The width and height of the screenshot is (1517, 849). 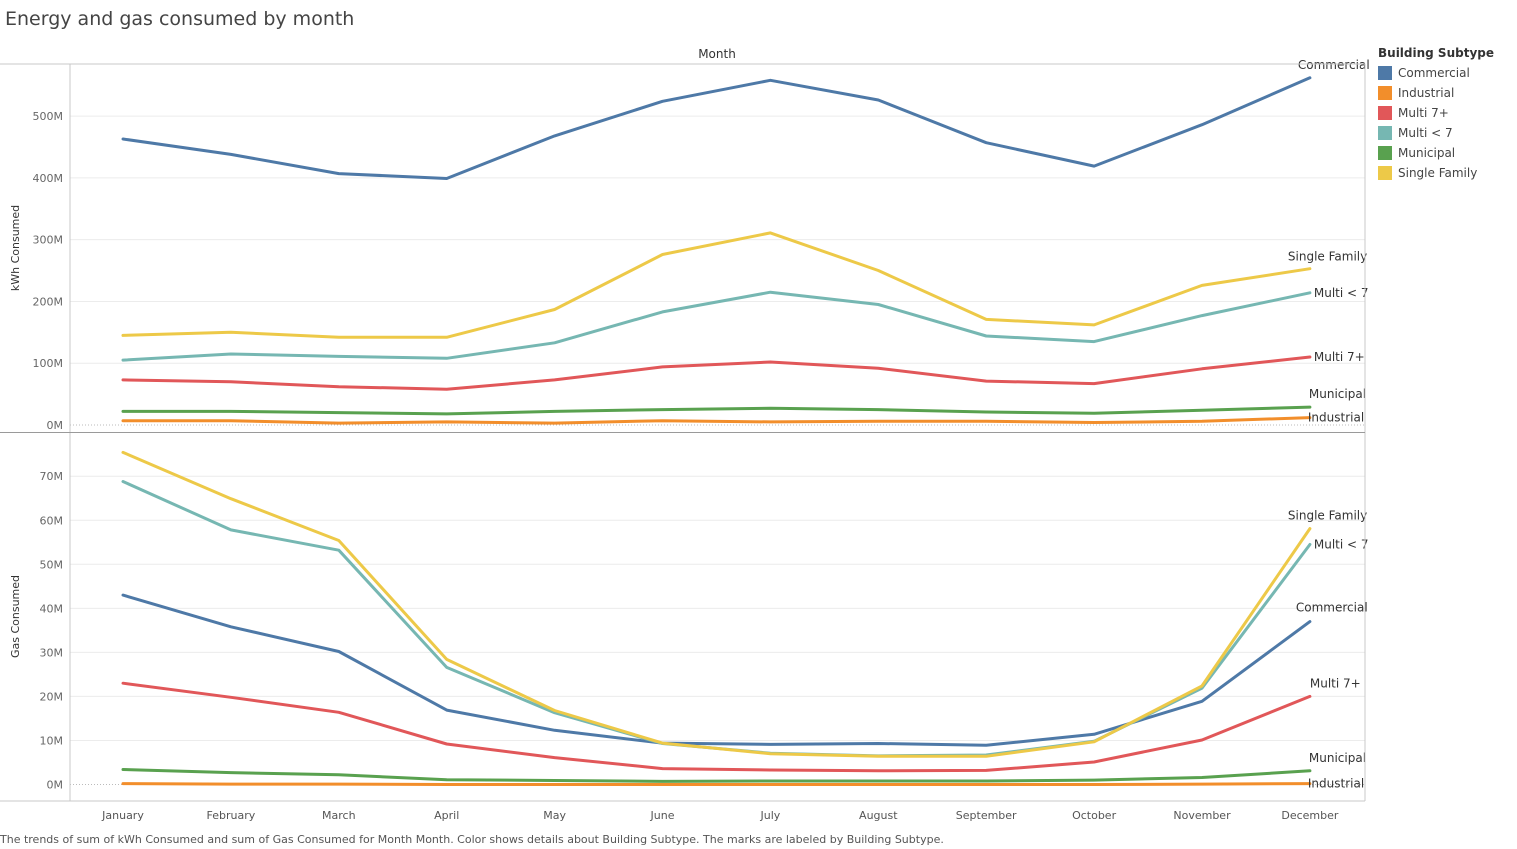 What do you see at coordinates (1436, 53) in the screenshot?
I see `legend-title: Building Subtype` at bounding box center [1436, 53].